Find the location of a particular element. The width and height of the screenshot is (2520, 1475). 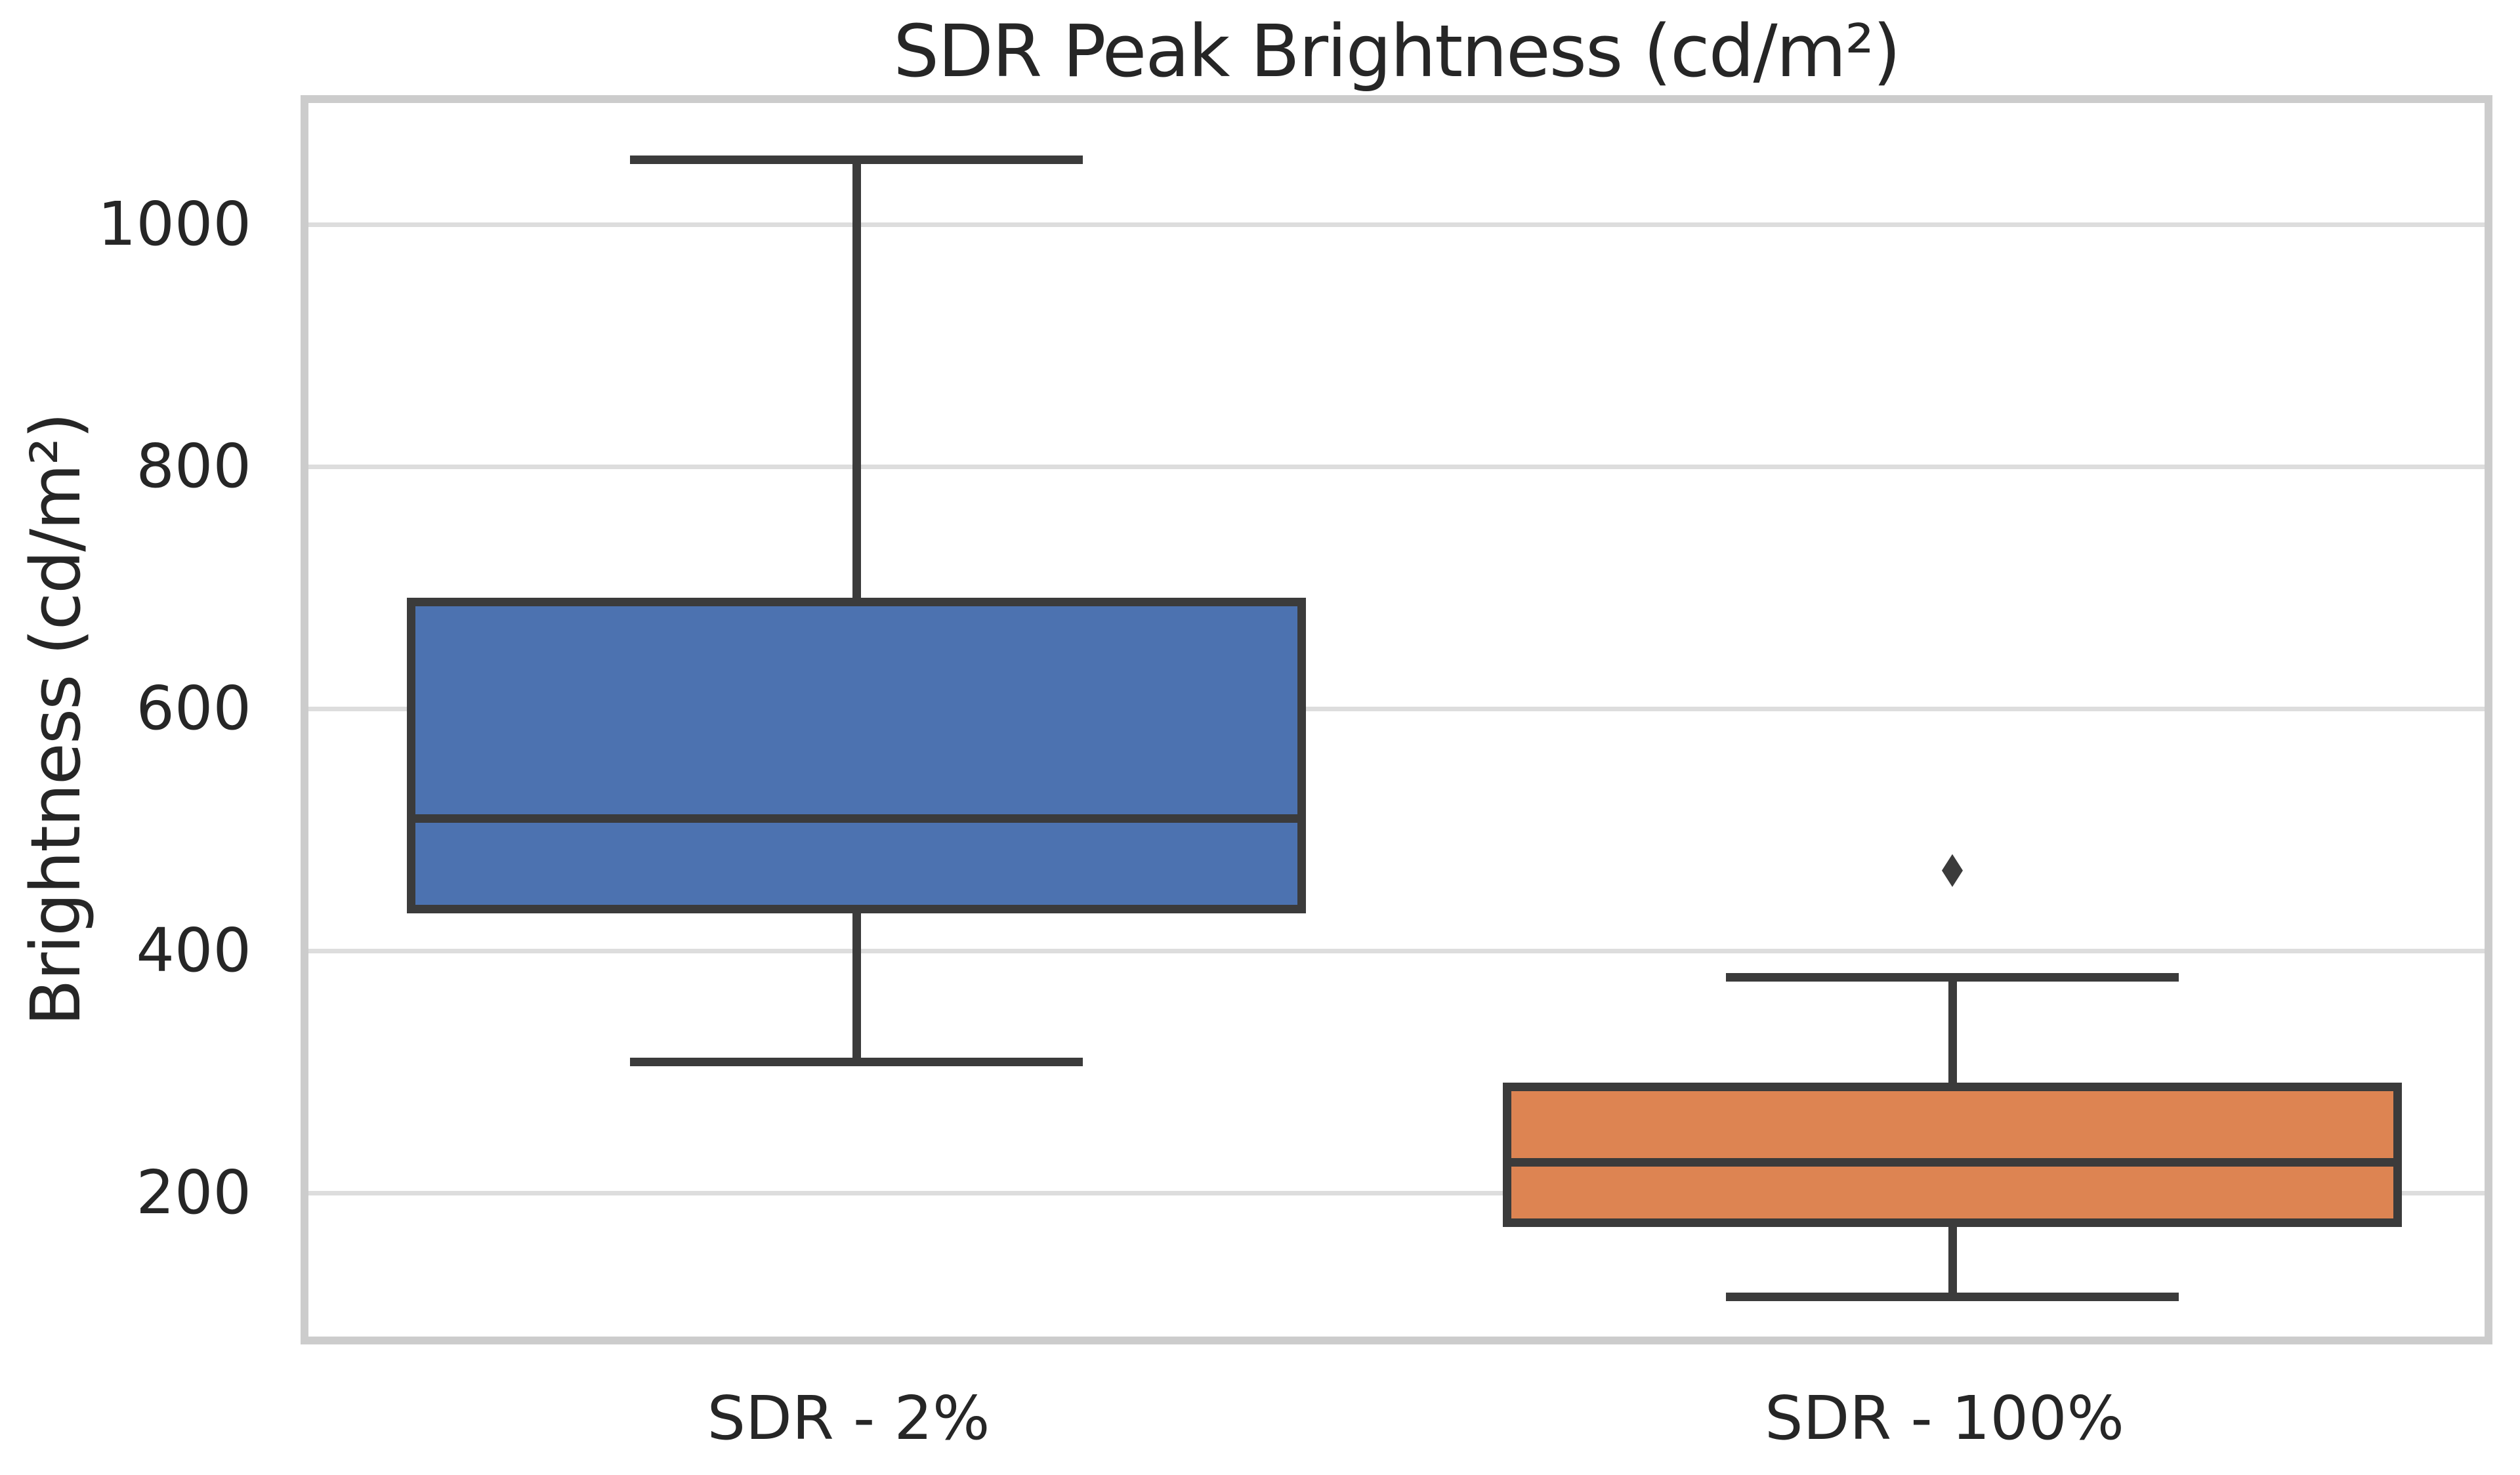

x-tick-label: SDR - 100% is located at coordinates (1944, 1418).